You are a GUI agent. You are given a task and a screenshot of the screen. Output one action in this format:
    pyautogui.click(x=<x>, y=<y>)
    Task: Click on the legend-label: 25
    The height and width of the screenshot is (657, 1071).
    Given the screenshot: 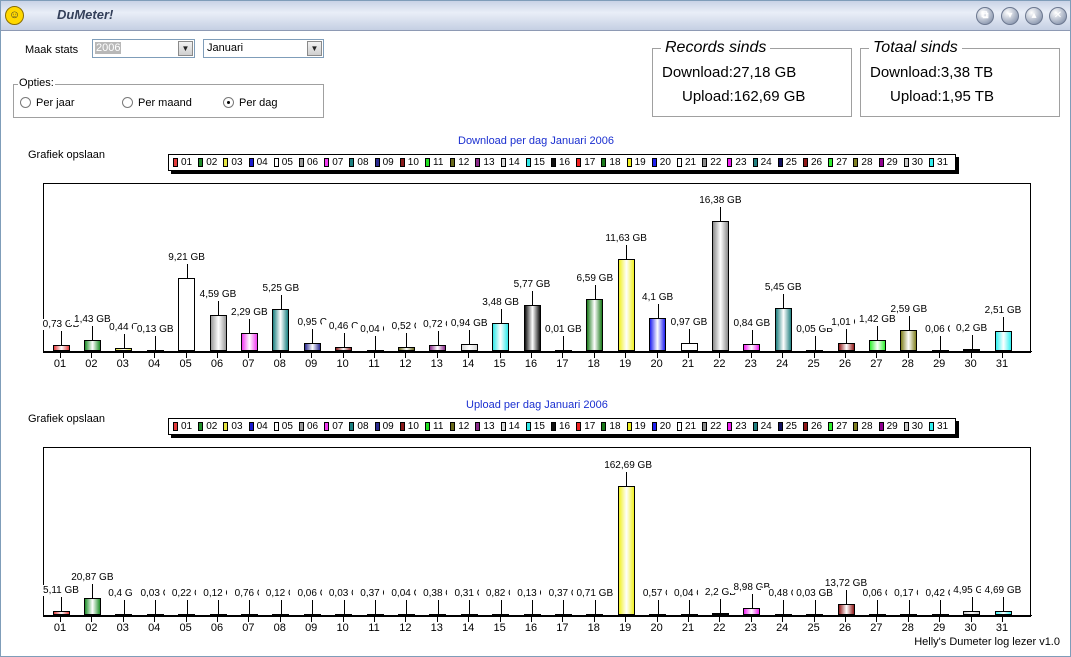 What is the action you would take?
    pyautogui.click(x=791, y=162)
    